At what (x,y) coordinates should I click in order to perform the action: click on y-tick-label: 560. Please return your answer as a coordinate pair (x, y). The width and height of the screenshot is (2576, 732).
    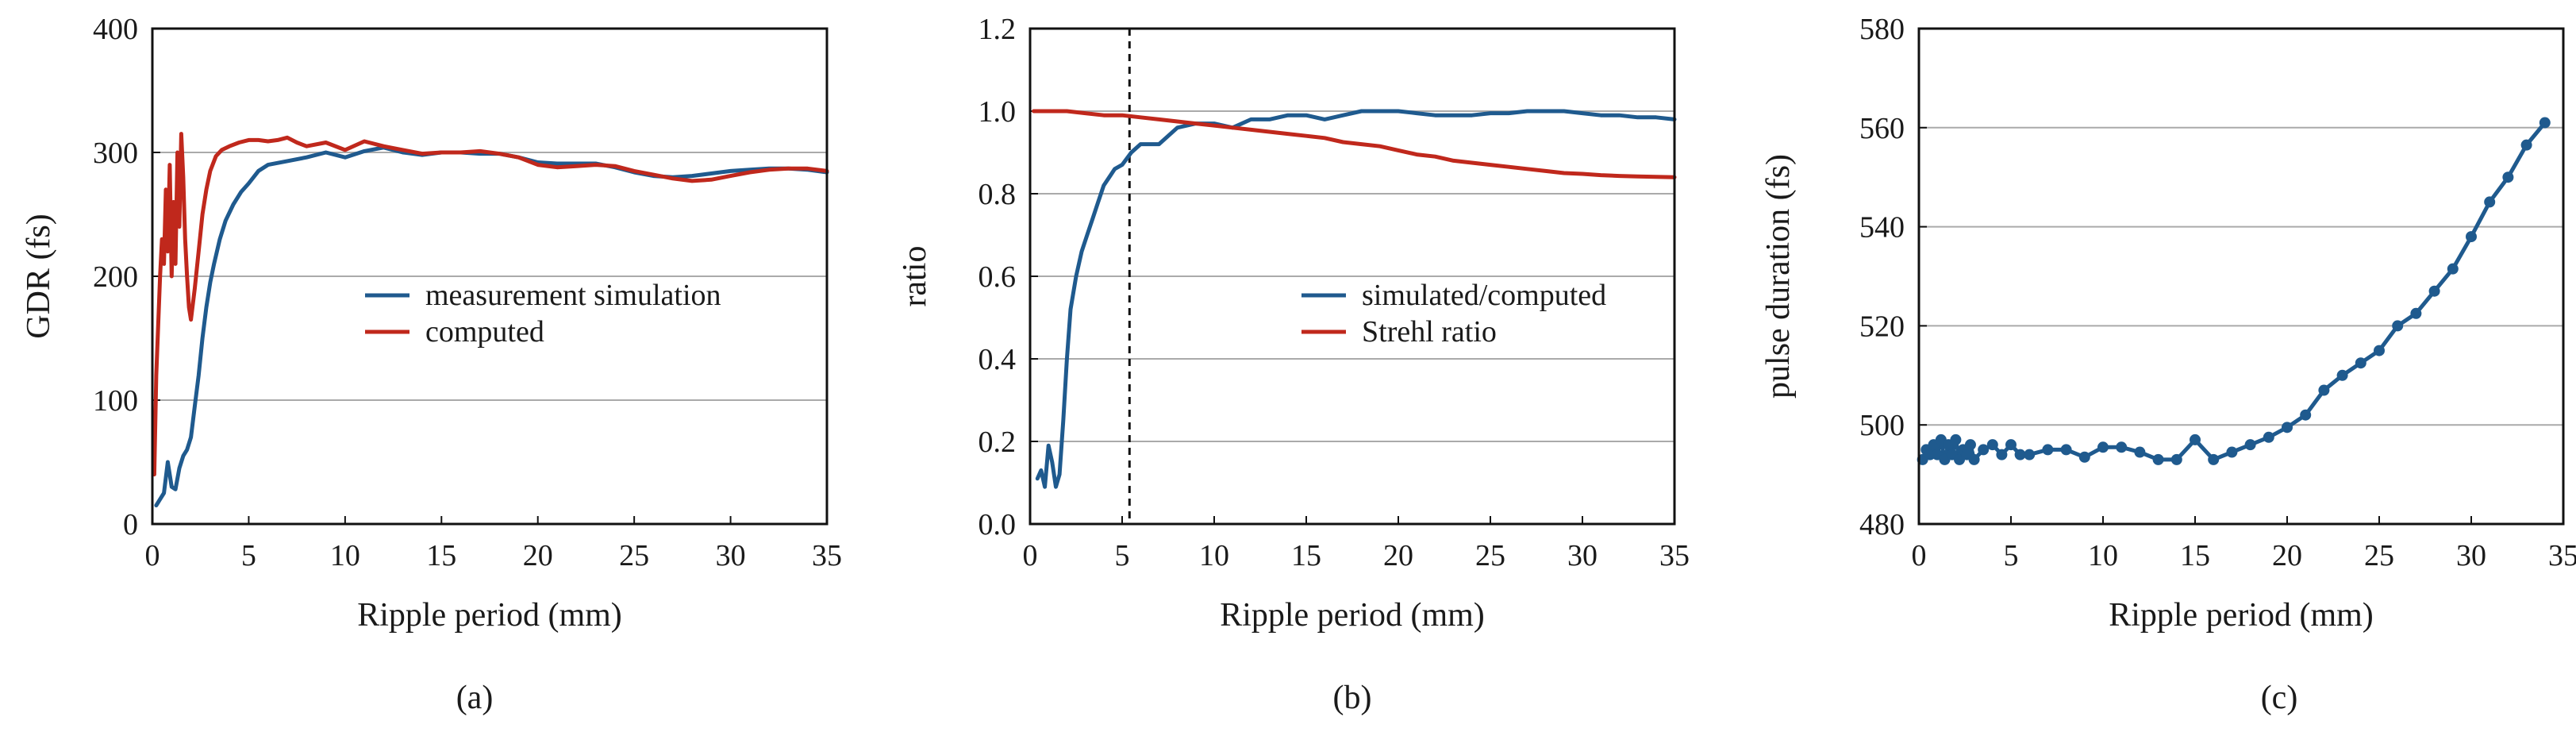
    Looking at the image, I should click on (1882, 128).